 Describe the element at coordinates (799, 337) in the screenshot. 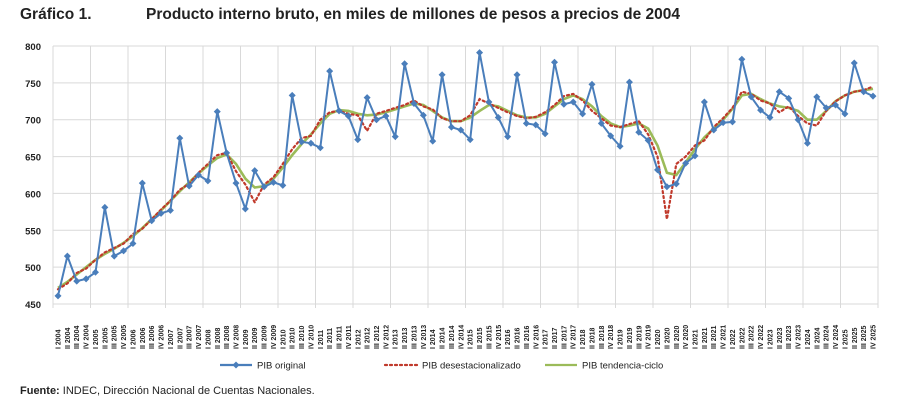

I see `x-tick-label: IV 2023` at that location.